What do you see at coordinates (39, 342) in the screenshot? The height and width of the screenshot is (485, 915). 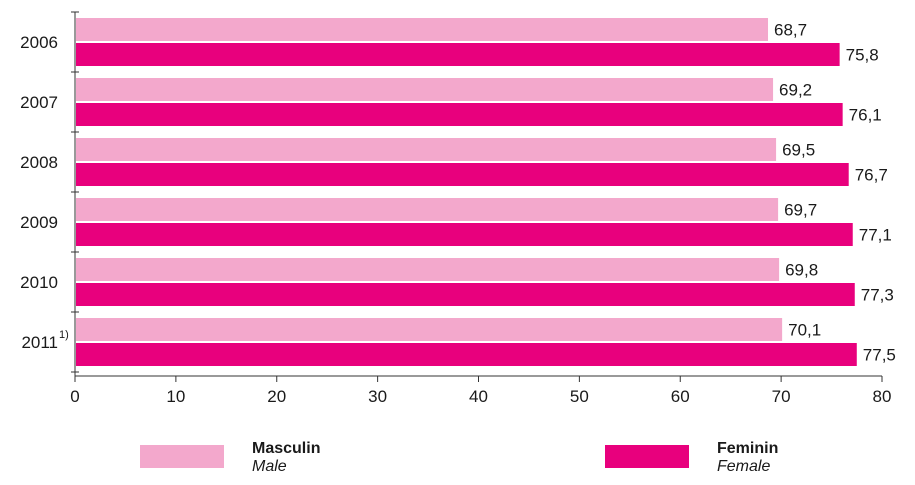 I see `category-label: 2011` at bounding box center [39, 342].